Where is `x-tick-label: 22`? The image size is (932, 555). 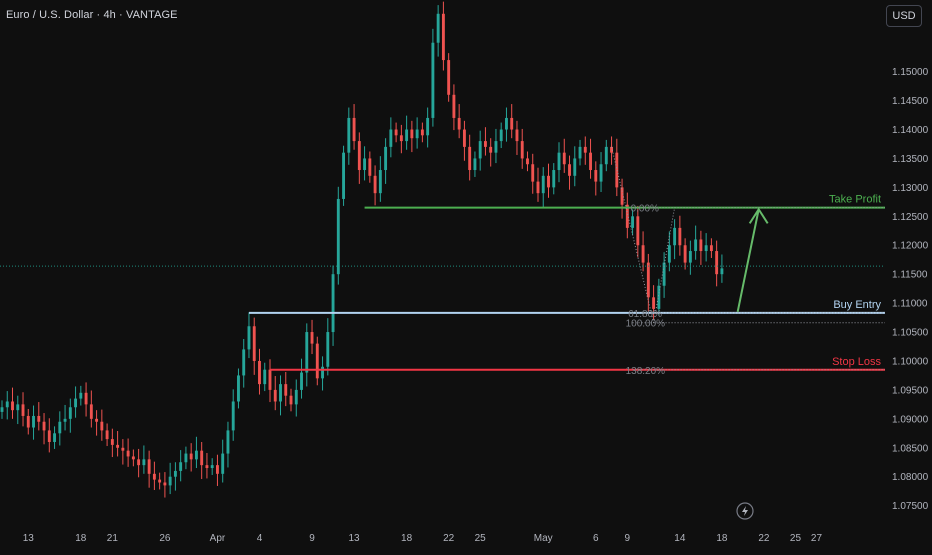
x-tick-label: 22 is located at coordinates (449, 538).